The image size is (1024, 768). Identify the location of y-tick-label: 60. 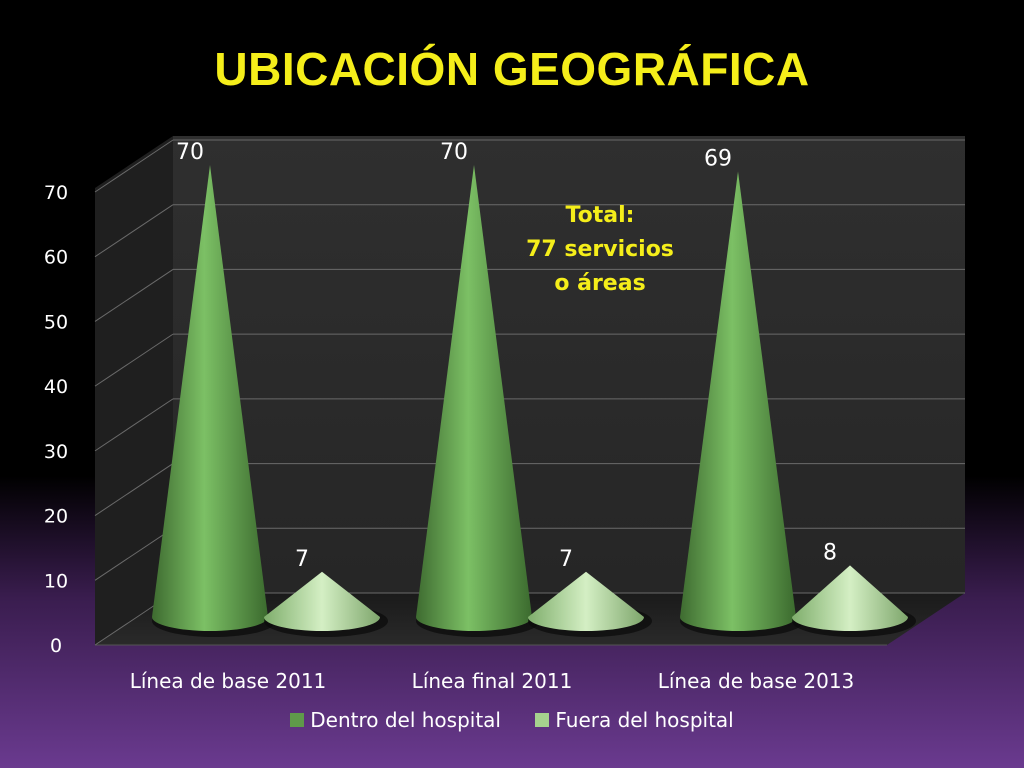
(56, 258).